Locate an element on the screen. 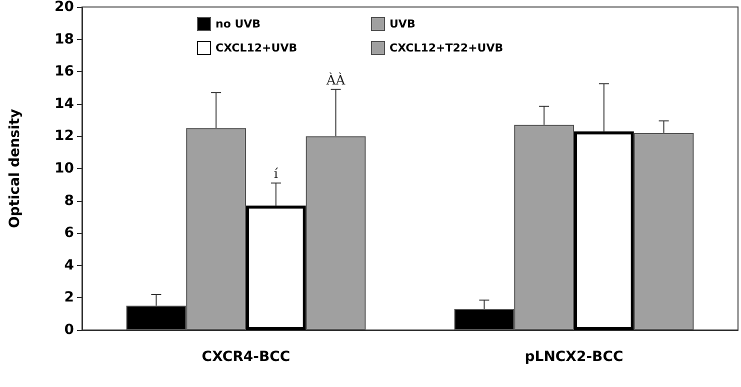 Image resolution: width=741 pixels, height=387 pixels. y-tick-label: 6 is located at coordinates (69, 233).